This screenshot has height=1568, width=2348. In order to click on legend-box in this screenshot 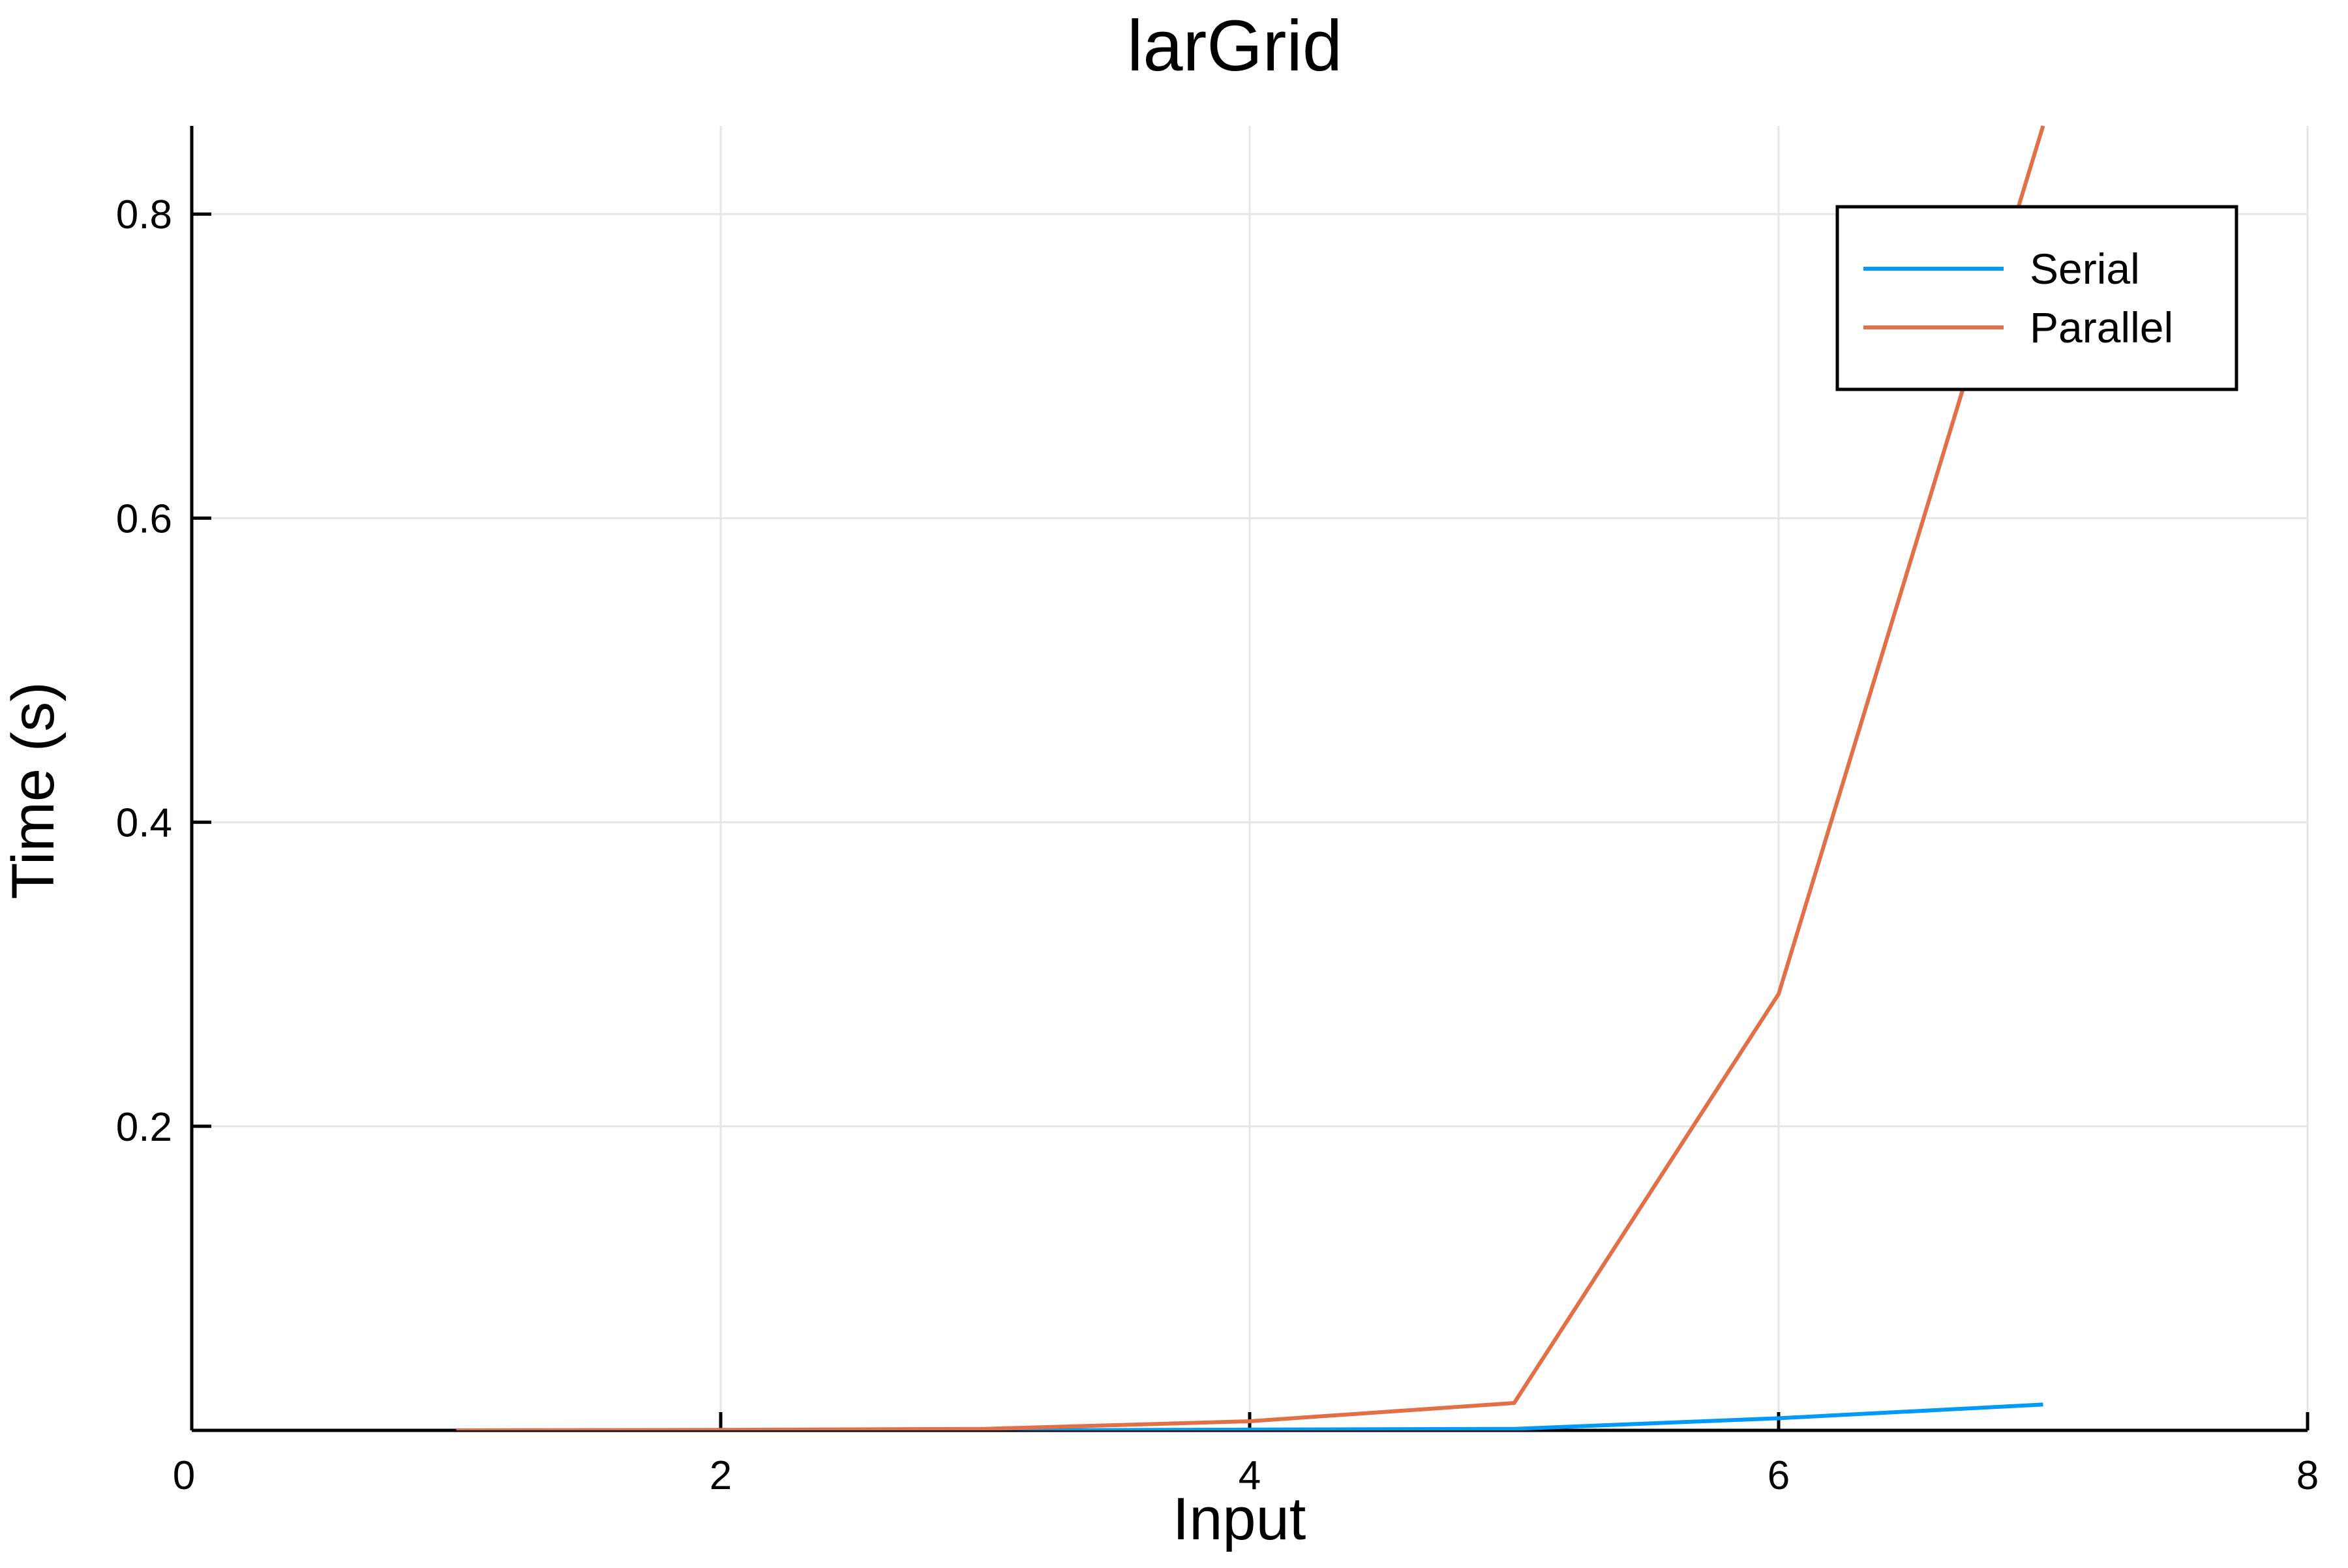, I will do `click(2037, 298)`.